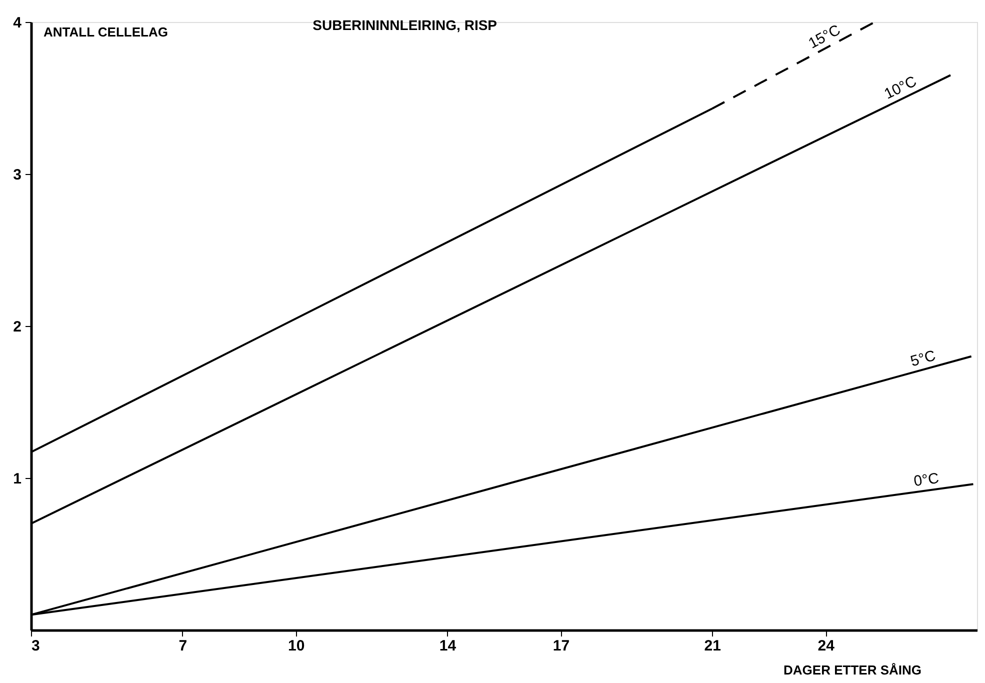 Image resolution: width=985 pixels, height=683 pixels. I want to click on x-axis-title: DAGER ETTER SÅING, so click(853, 670).